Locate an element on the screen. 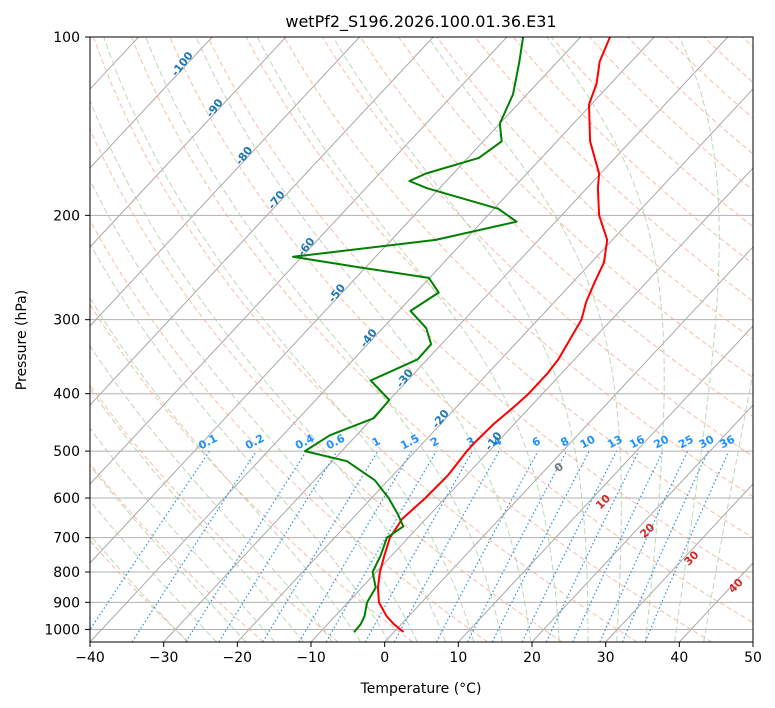 This screenshot has height=708, width=775. mixing-ratio-label: 0.2 is located at coordinates (254, 442).